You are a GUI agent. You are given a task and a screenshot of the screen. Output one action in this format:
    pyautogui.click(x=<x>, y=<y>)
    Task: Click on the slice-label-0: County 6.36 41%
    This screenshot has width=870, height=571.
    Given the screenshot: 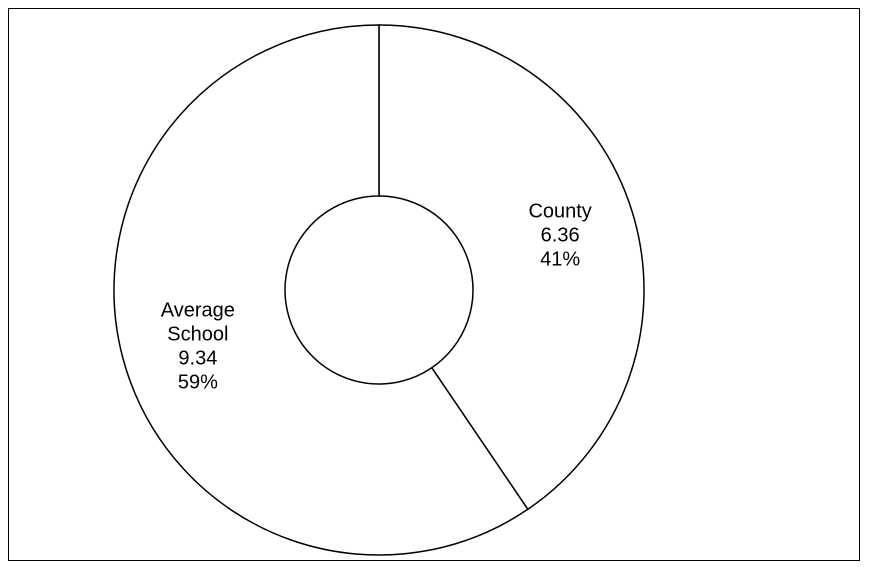 What is the action you would take?
    pyautogui.click(x=559, y=235)
    